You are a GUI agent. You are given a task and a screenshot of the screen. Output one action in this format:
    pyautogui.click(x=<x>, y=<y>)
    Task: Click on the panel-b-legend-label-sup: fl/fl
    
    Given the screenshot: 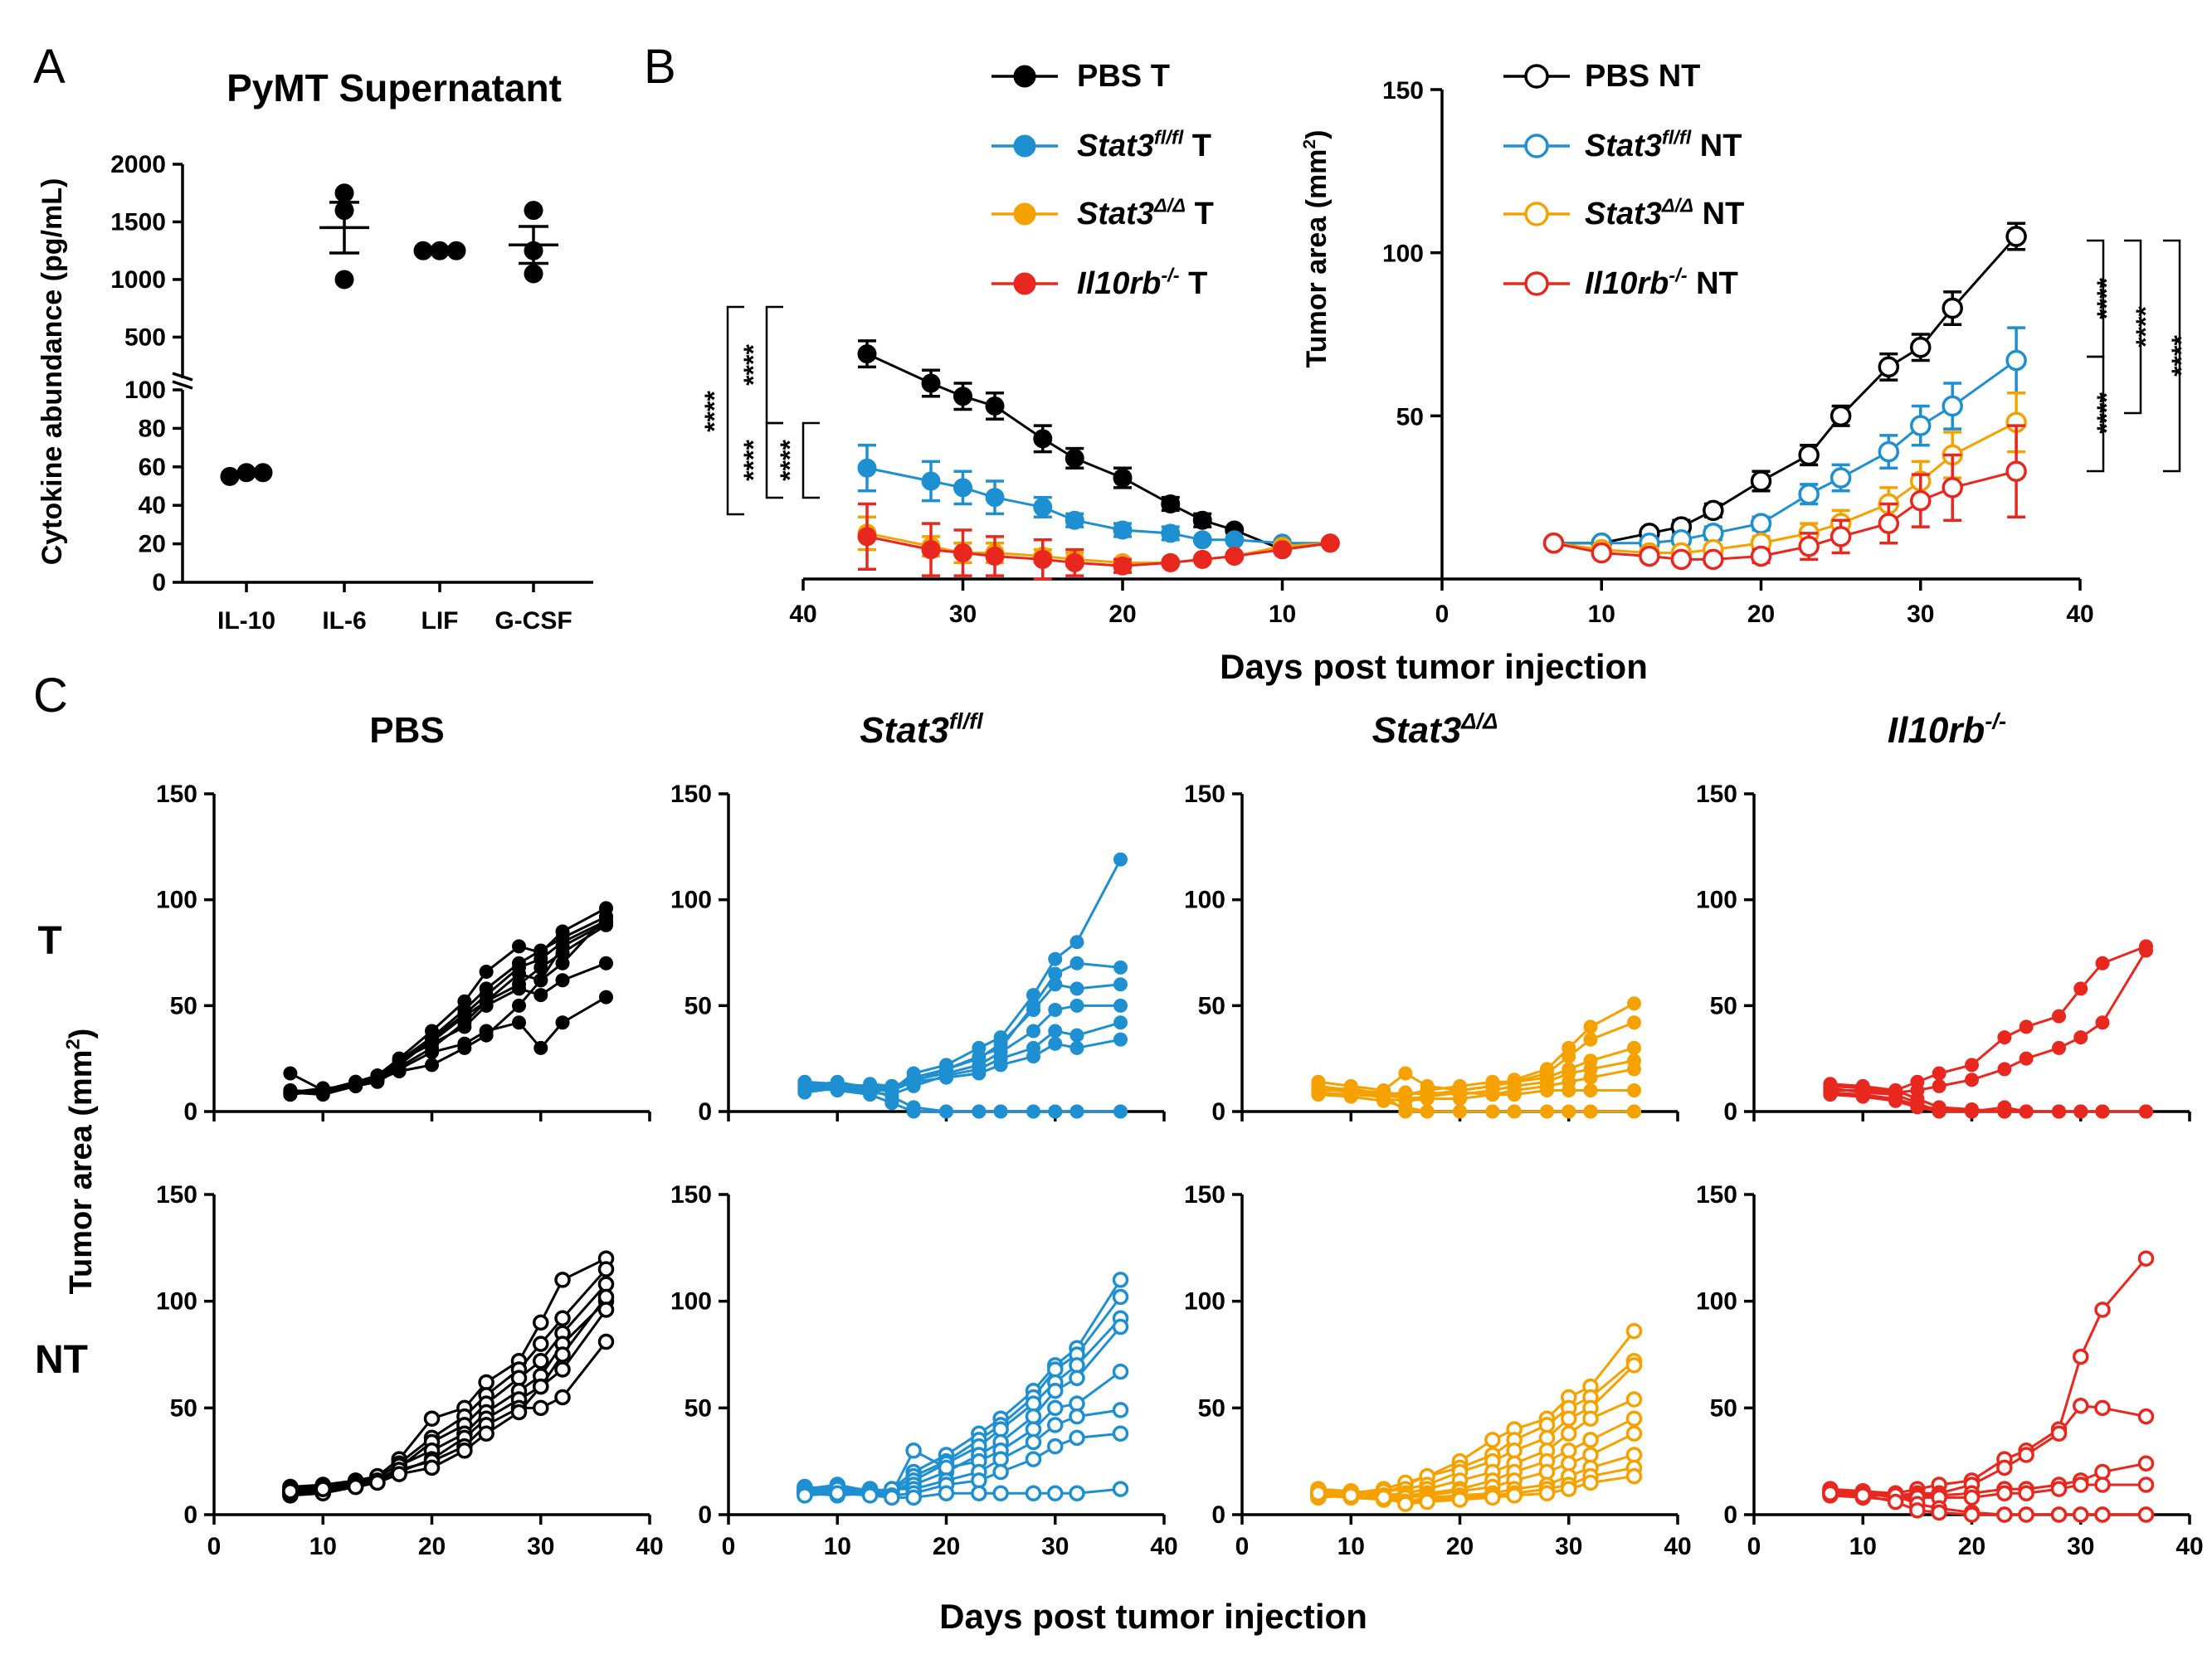 What is the action you would take?
    pyautogui.click(x=1677, y=137)
    